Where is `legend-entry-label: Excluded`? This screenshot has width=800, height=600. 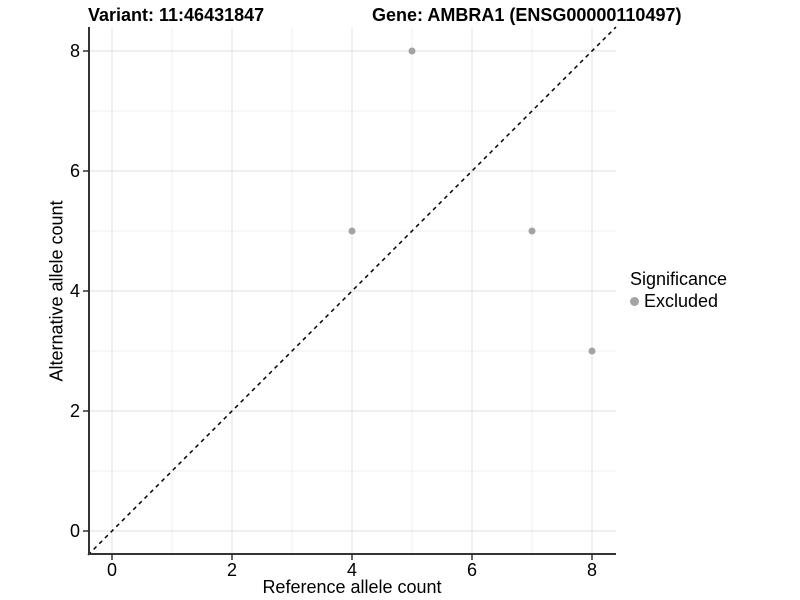
legend-entry-label: Excluded is located at coordinates (681, 301).